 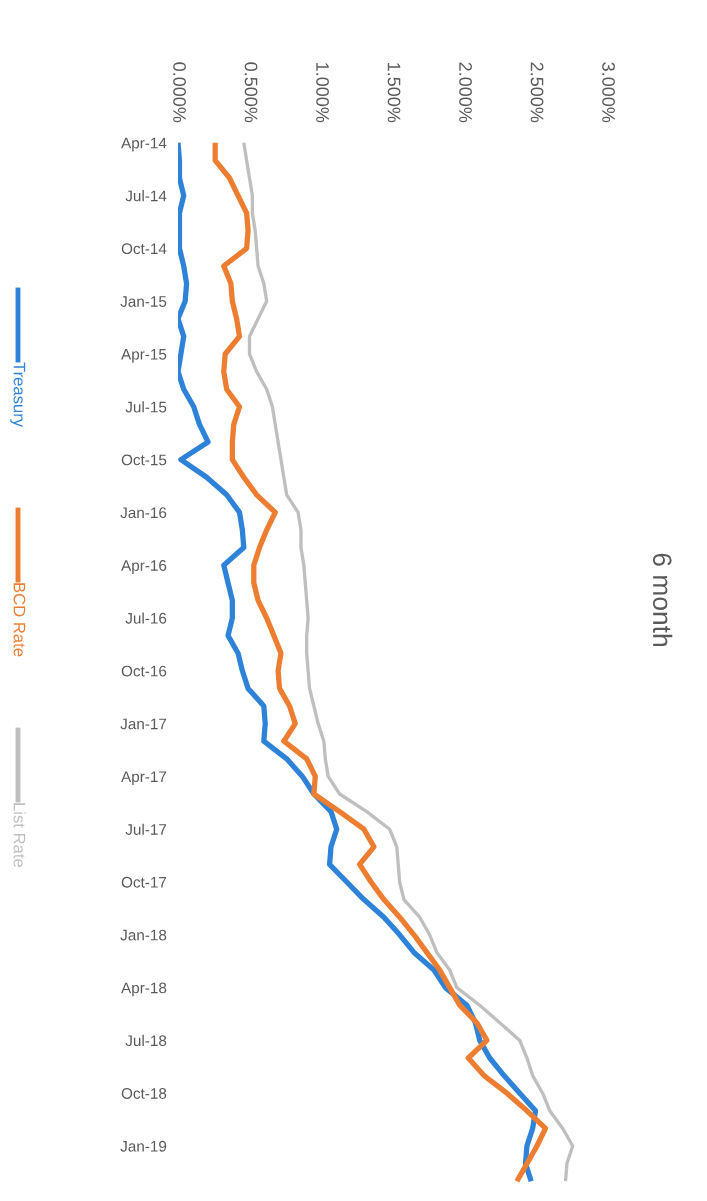 What do you see at coordinates (144, 882) in the screenshot?
I see `y-tick-label: Oct-17` at bounding box center [144, 882].